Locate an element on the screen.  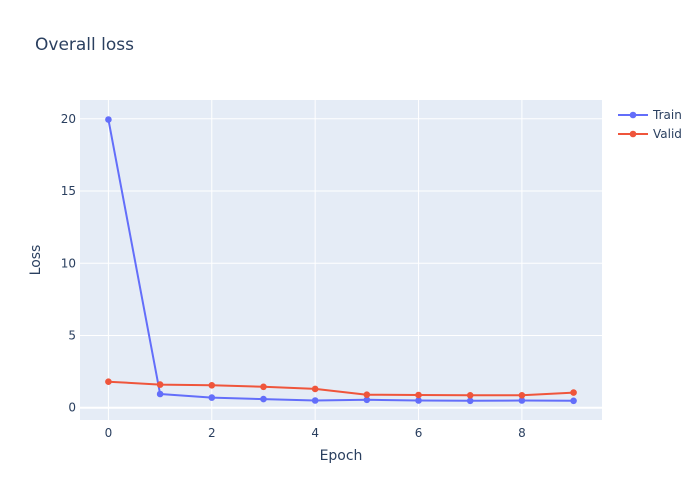
y-tick-label: 0 is located at coordinates (72, 408).